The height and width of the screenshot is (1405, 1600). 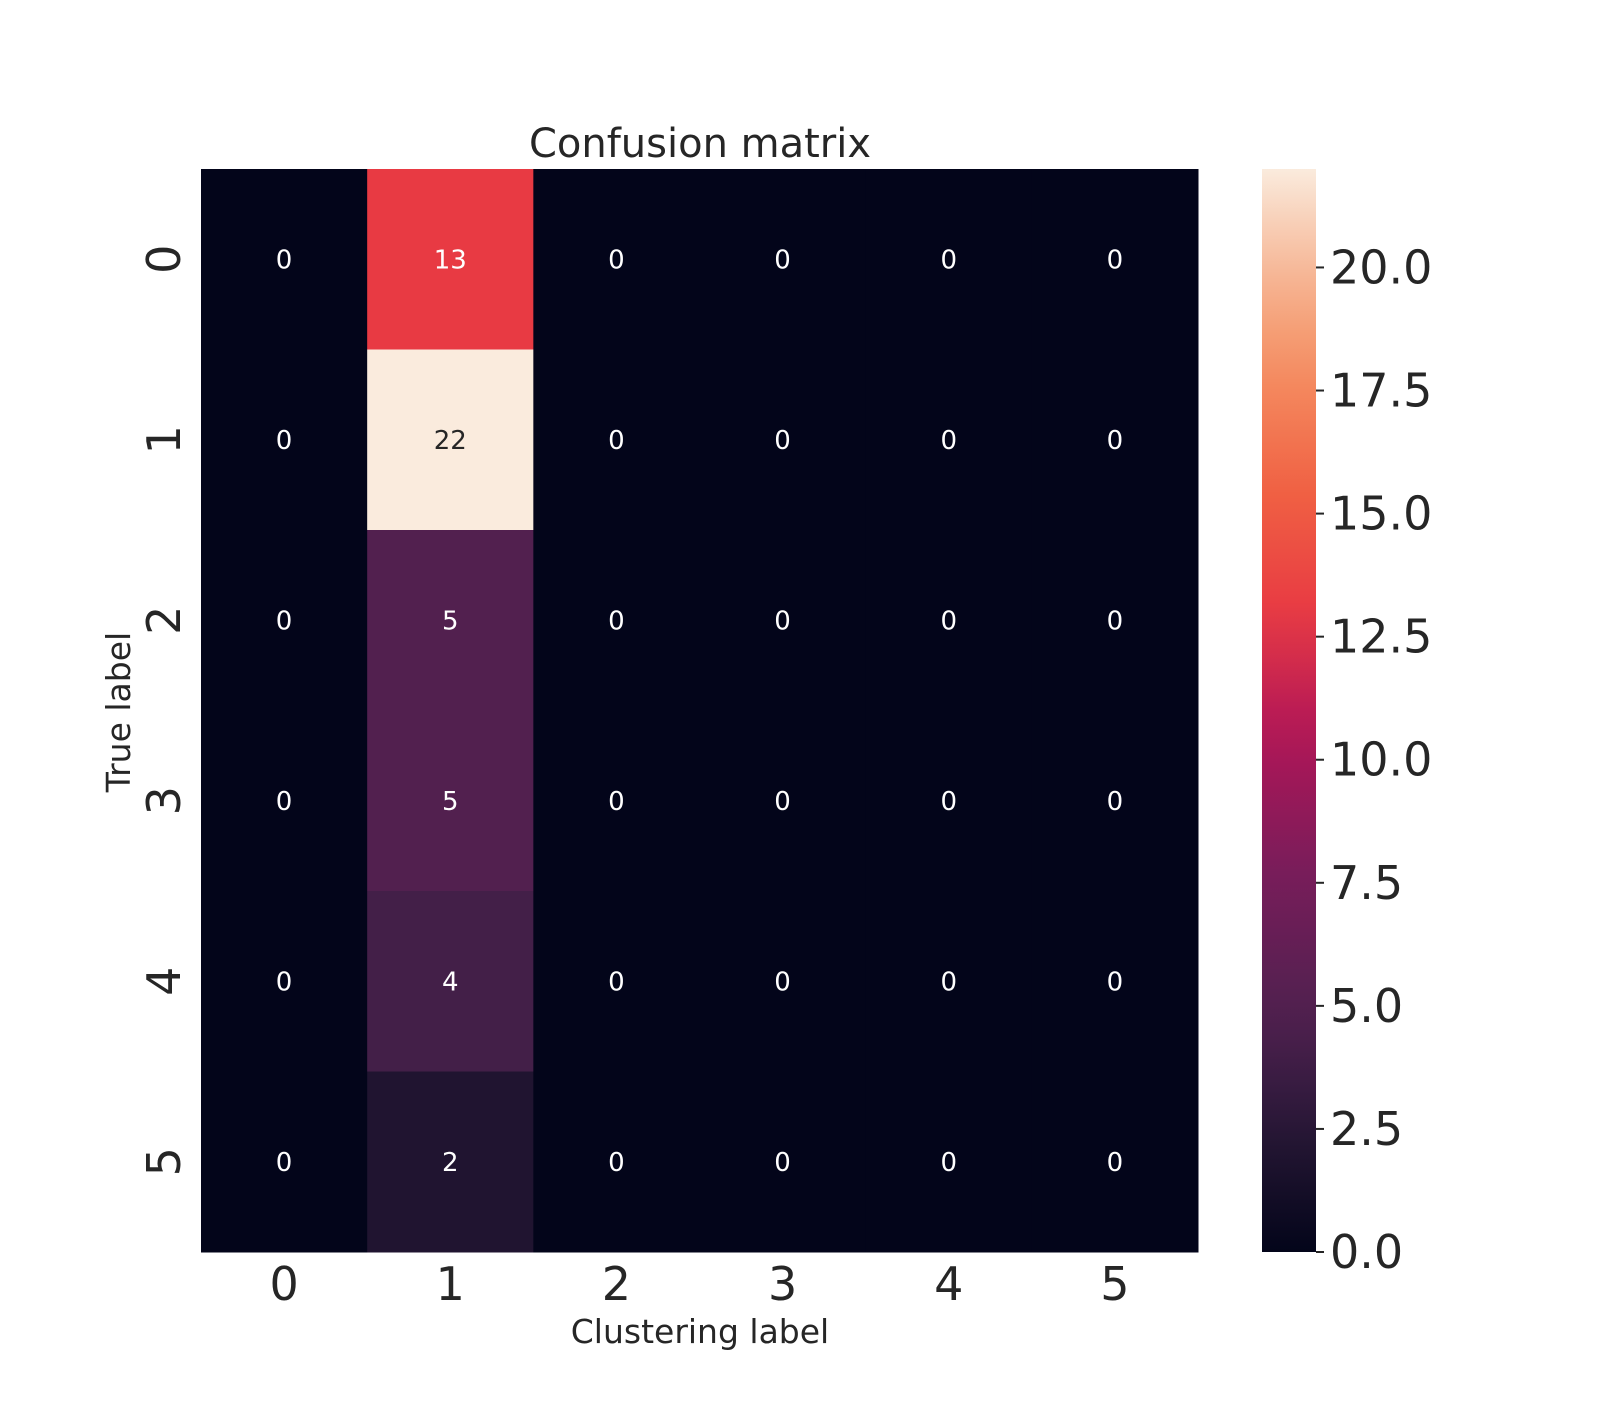 I want to click on cell-annotation-r5-c0: 0, so click(x=284, y=1163).